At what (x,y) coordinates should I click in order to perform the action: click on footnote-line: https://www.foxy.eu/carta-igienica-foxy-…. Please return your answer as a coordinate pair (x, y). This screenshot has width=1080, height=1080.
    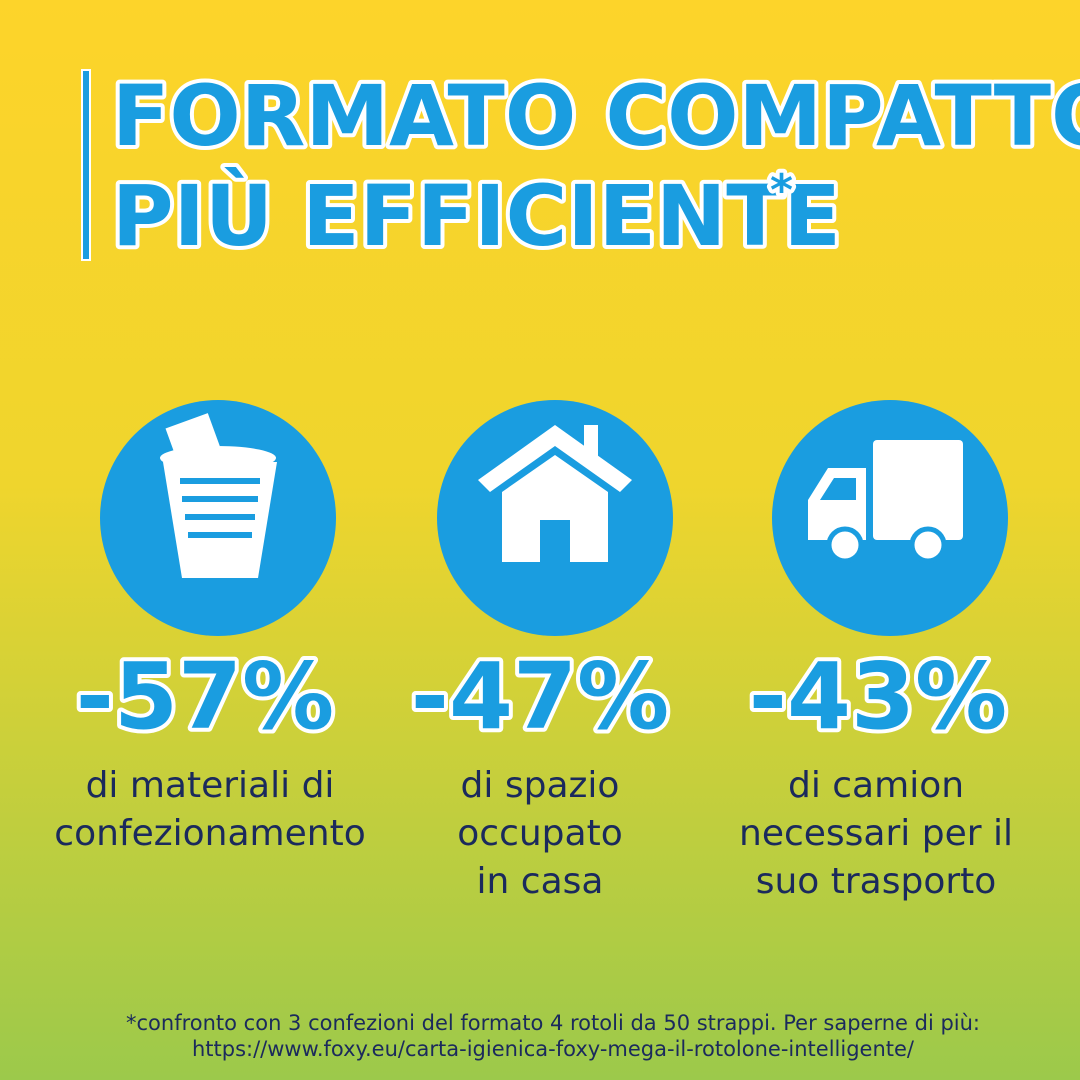
    Looking at the image, I should click on (553, 1049).